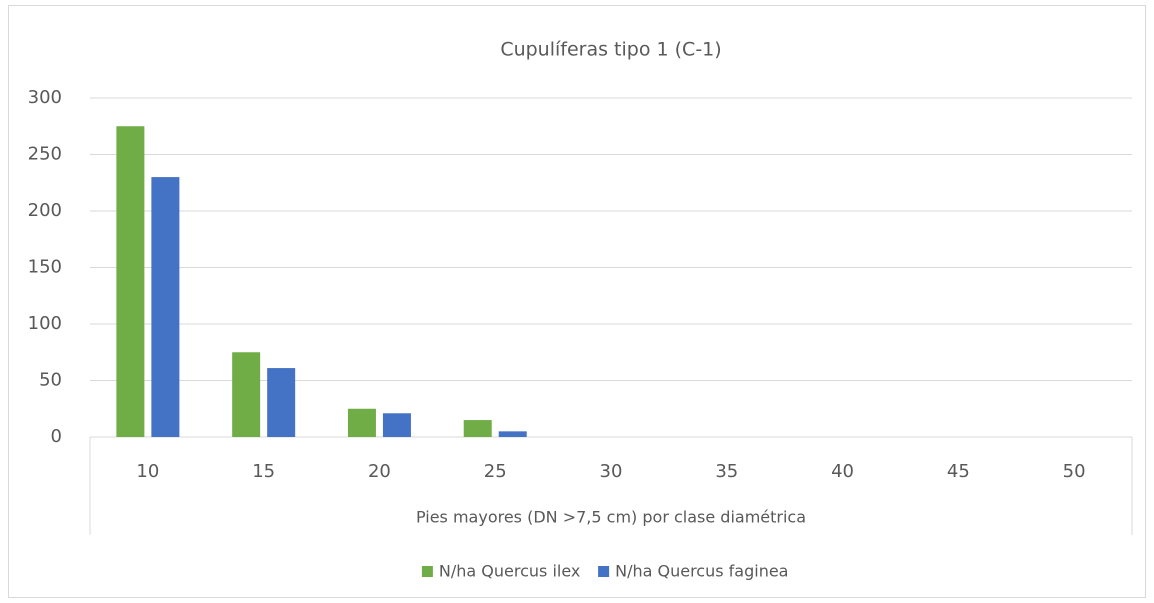 This screenshot has height=603, width=1154. Describe the element at coordinates (45, 323) in the screenshot. I see `y-tick-label: 100` at that location.